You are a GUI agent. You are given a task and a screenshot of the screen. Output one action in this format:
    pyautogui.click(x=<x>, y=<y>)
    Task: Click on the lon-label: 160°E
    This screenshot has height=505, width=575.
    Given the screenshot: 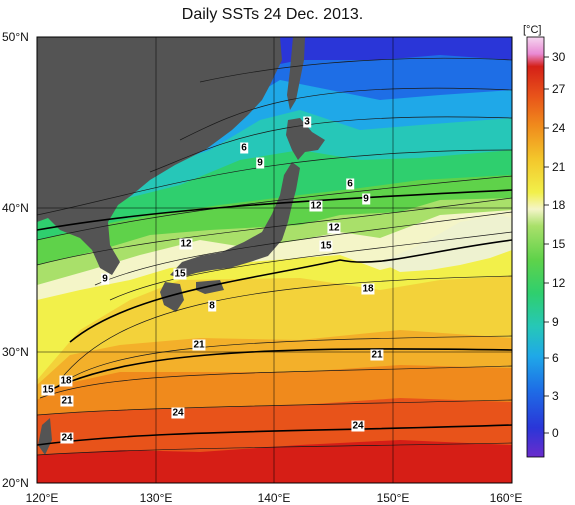 What is the action you would take?
    pyautogui.click(x=506, y=498)
    